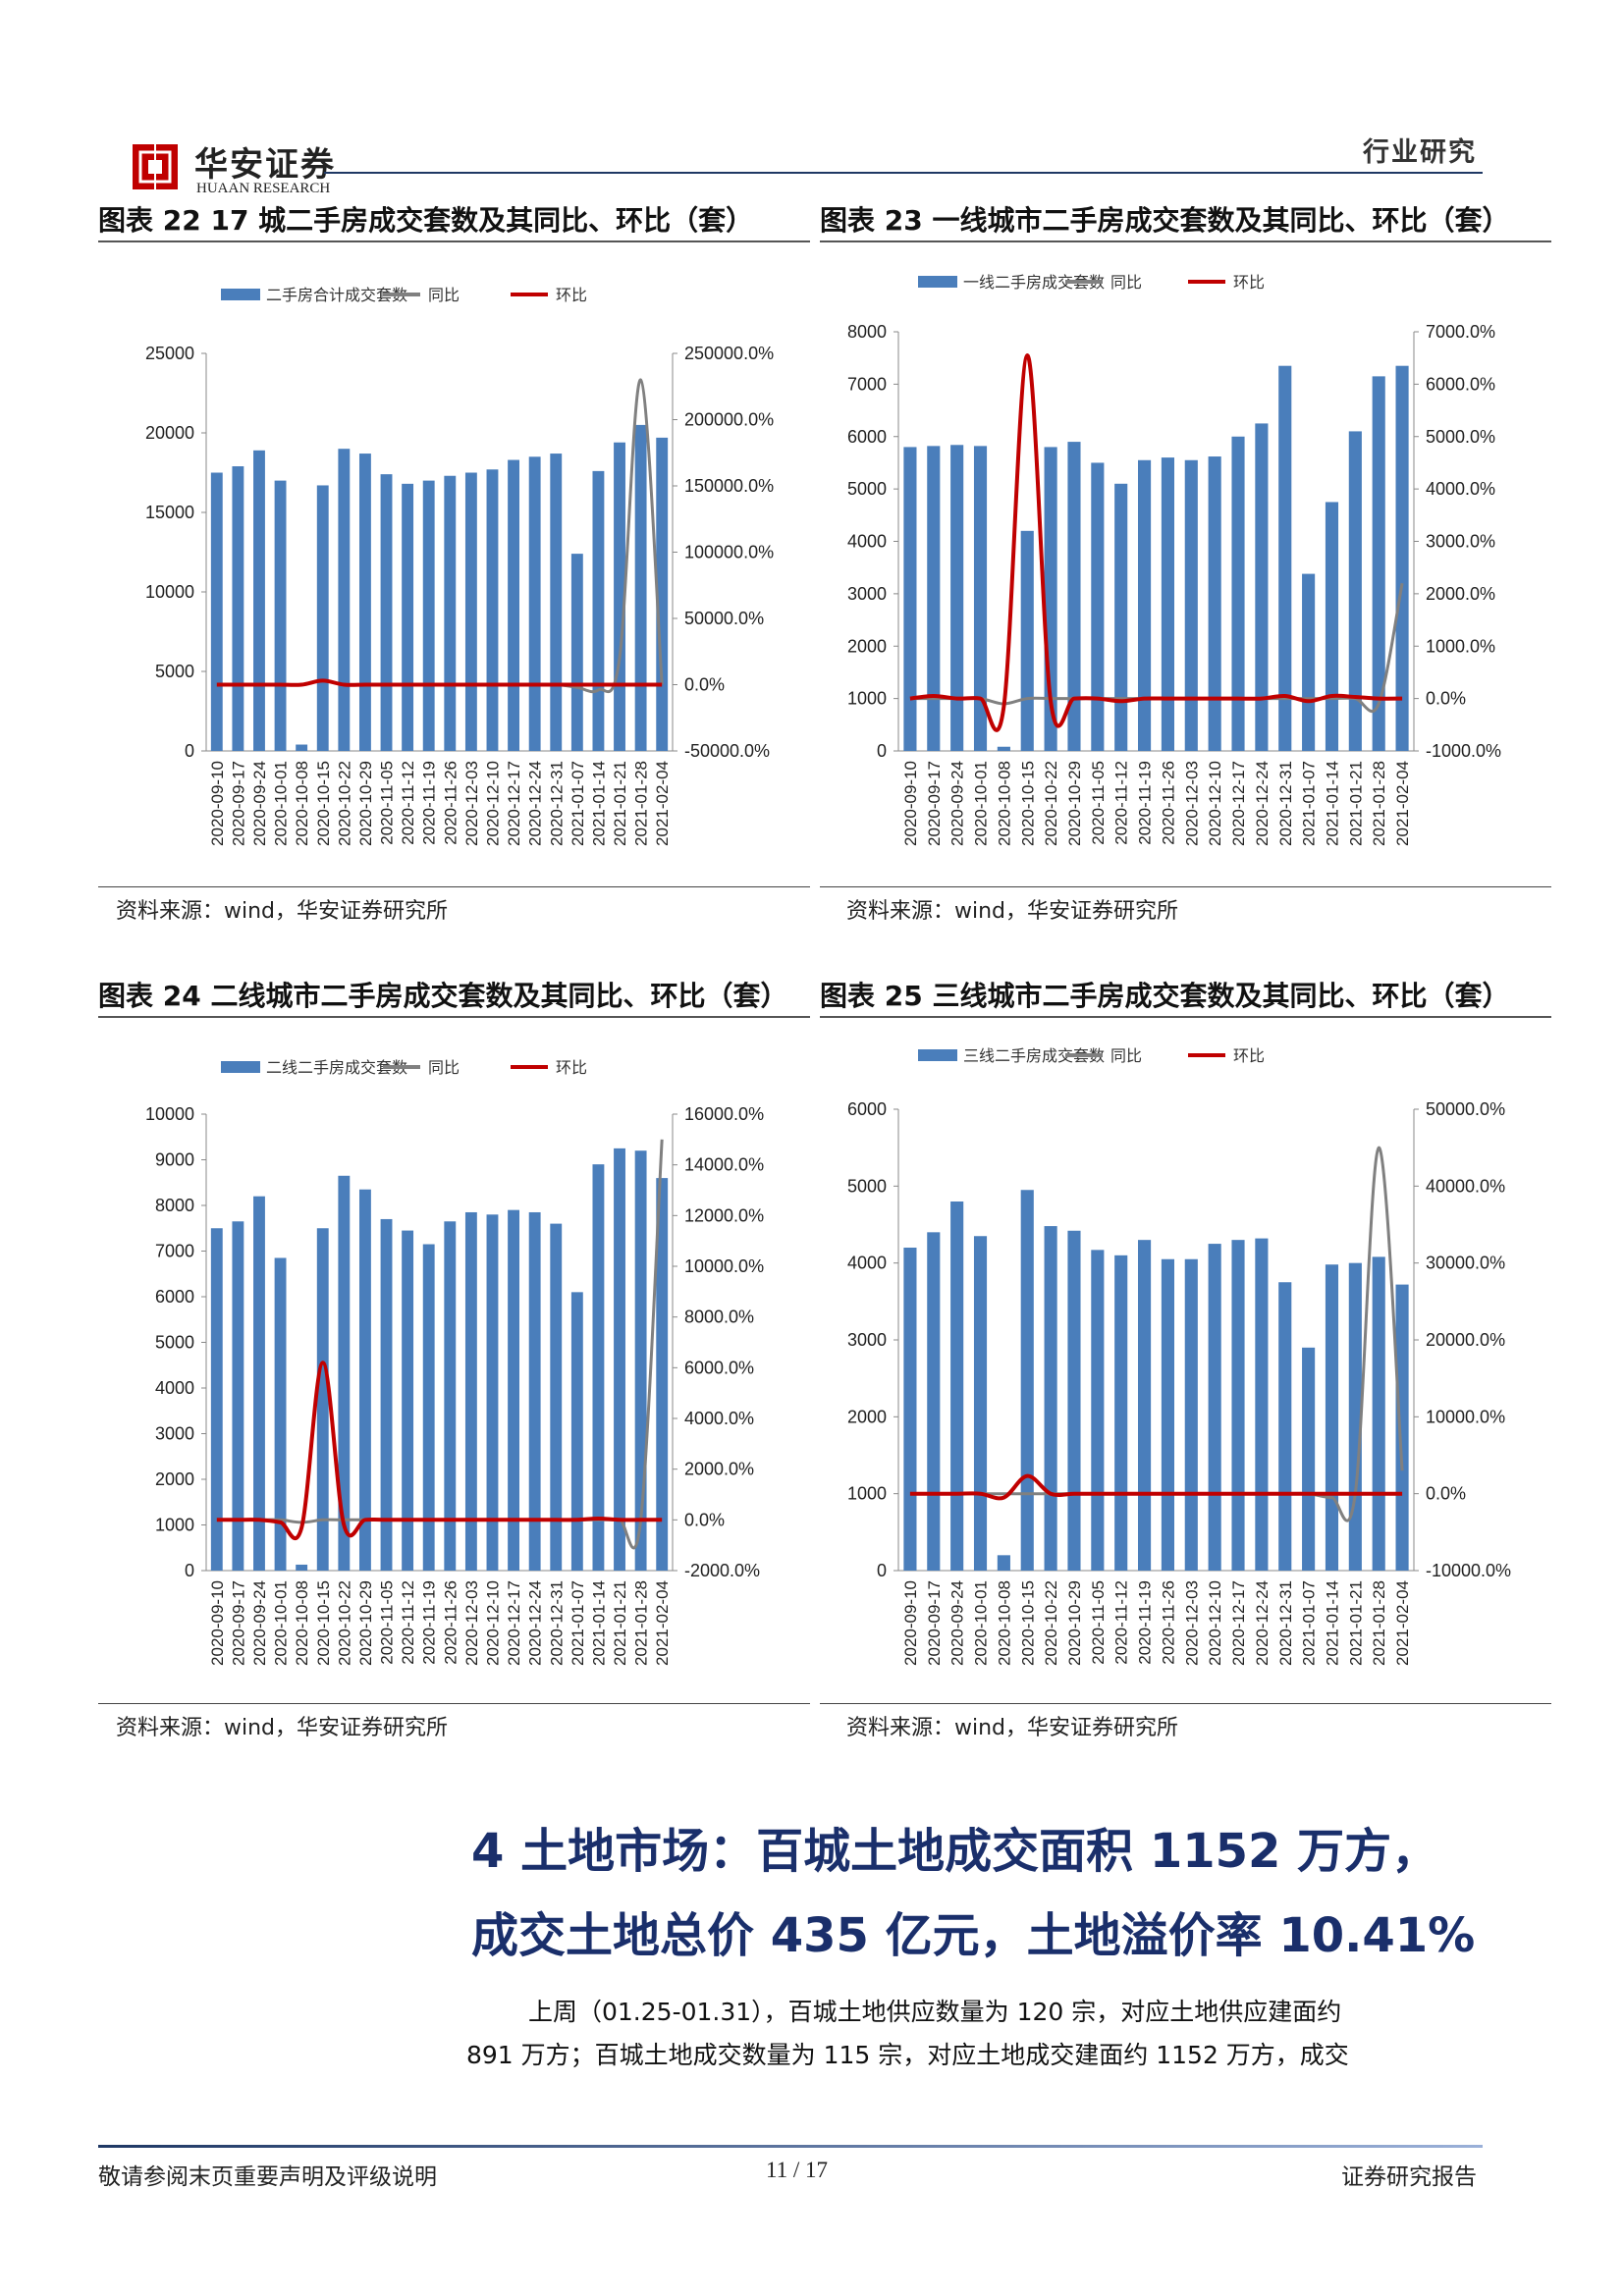 The image size is (1624, 2296). Describe the element at coordinates (957, 803) in the screenshot. I see `x-axis-tick-label: 2020-09-24` at that location.